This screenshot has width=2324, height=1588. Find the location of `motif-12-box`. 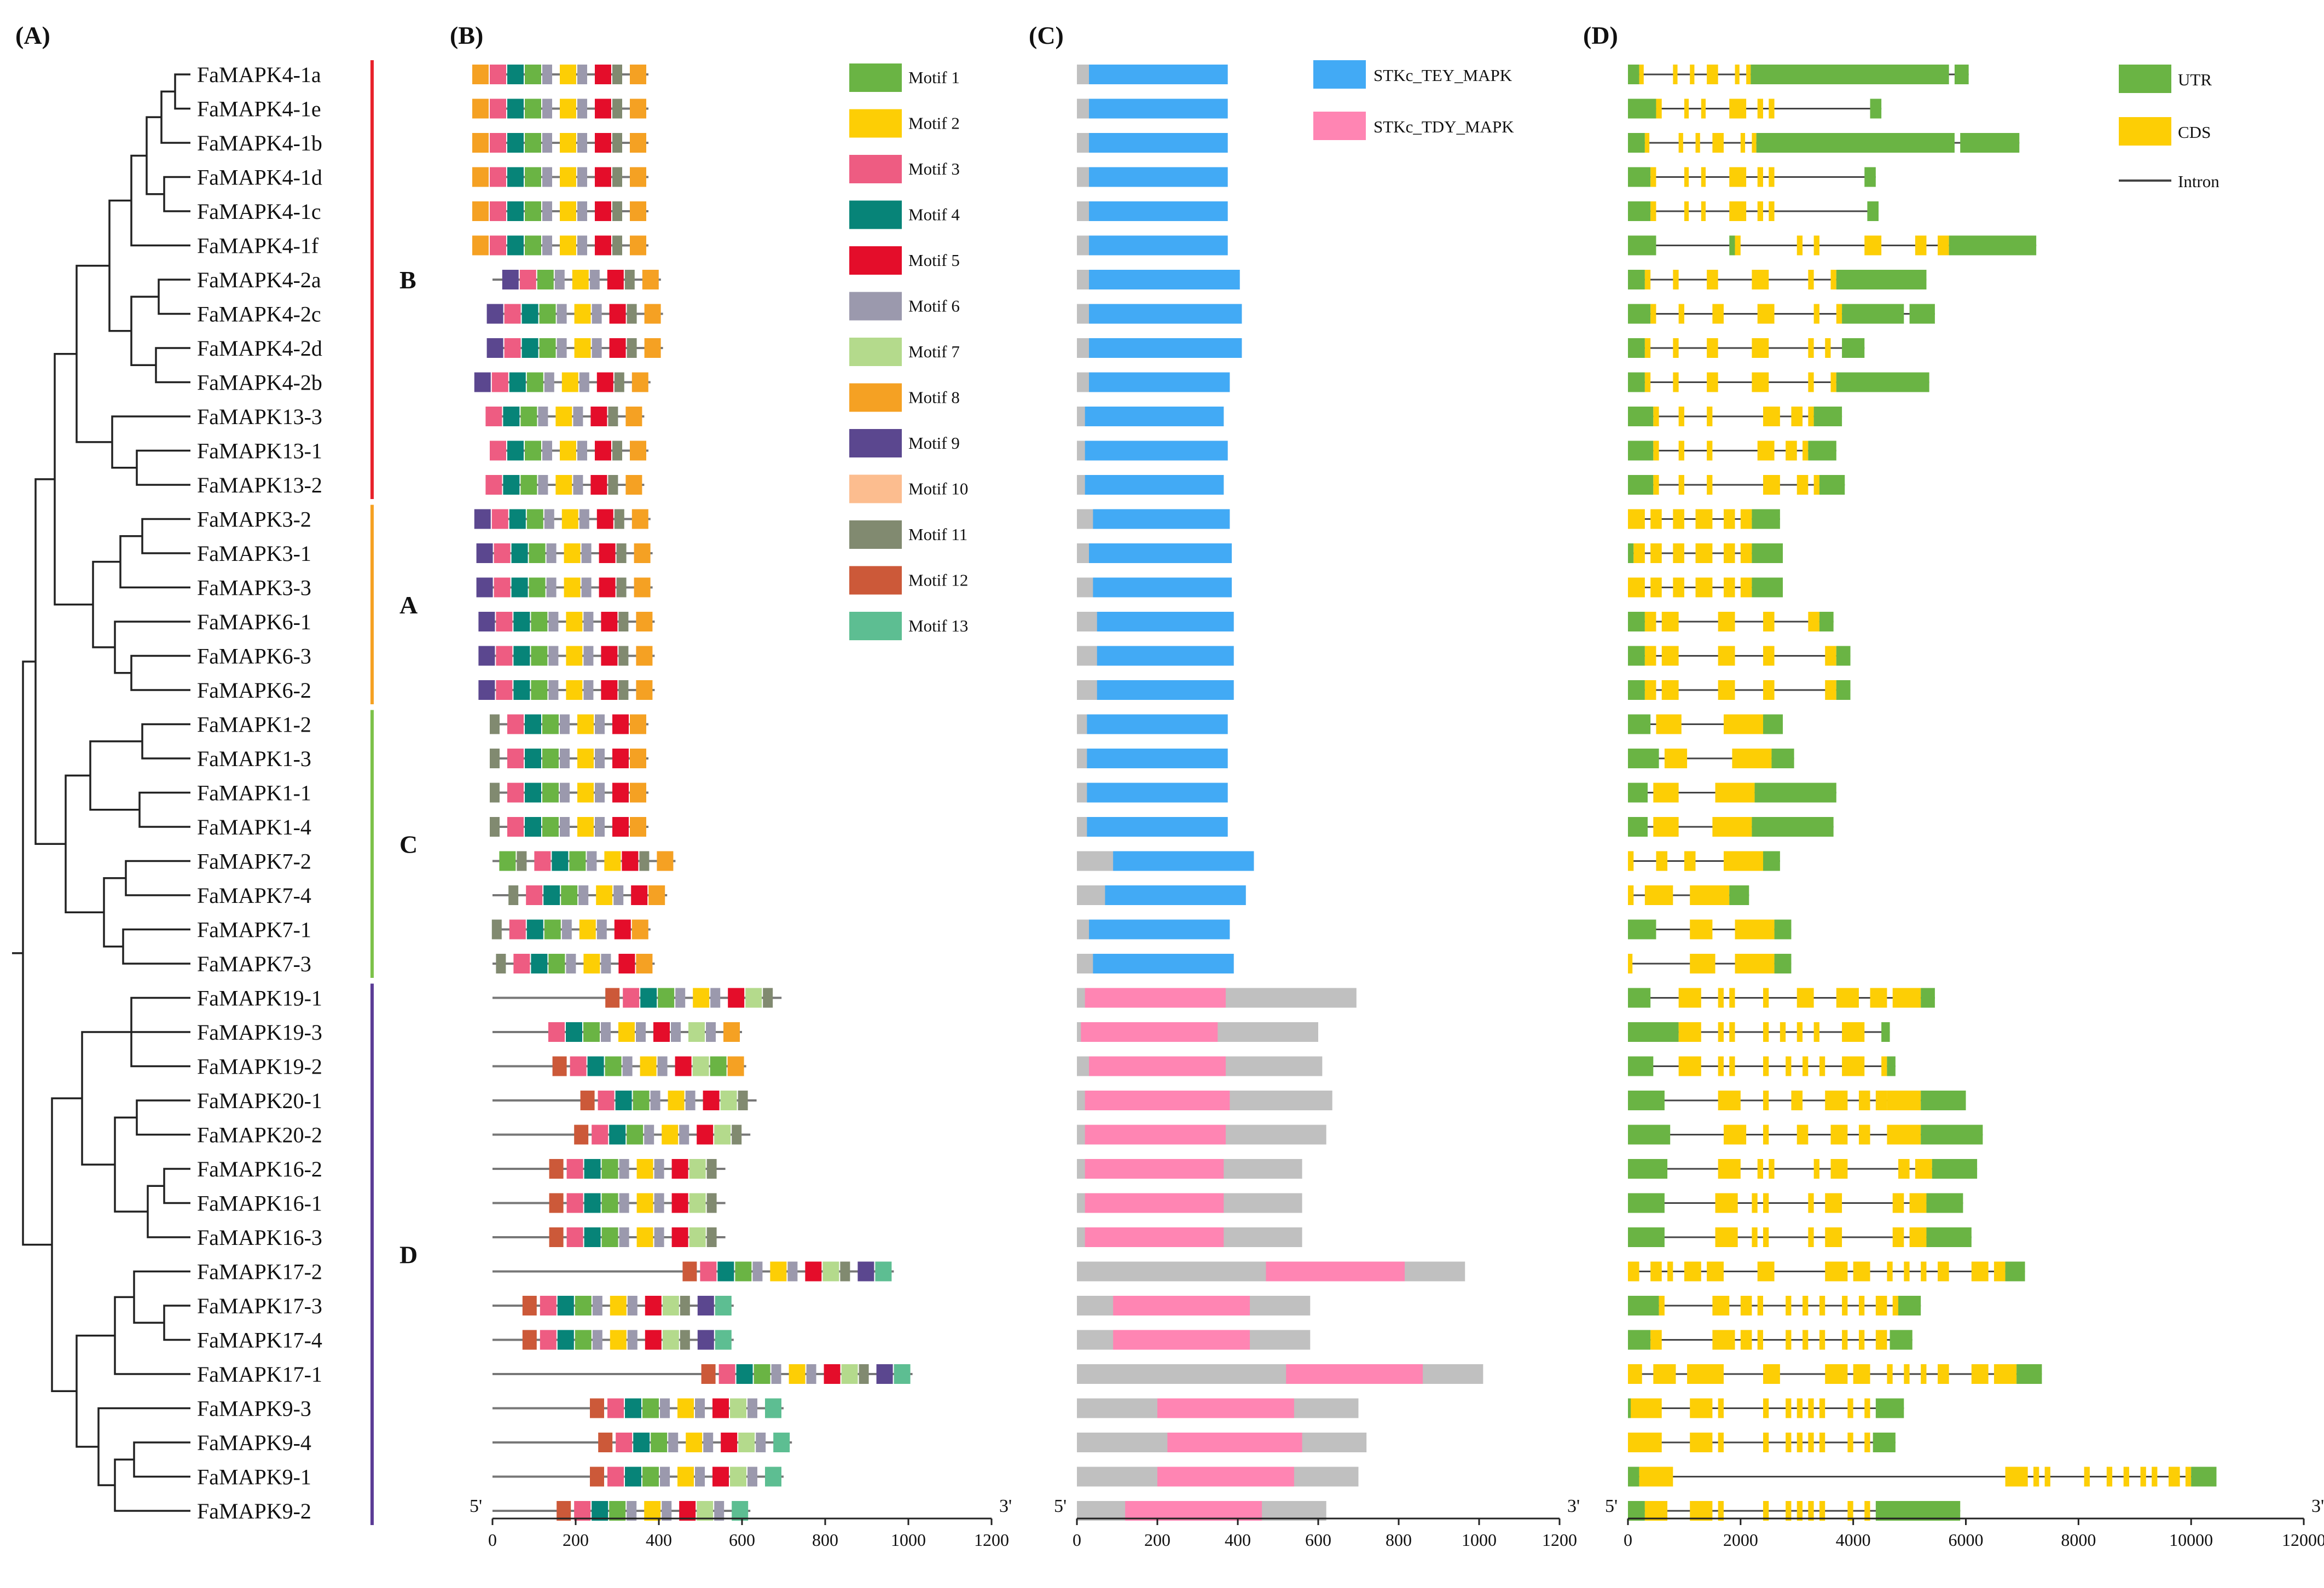

motif-12-box is located at coordinates (529, 1305).